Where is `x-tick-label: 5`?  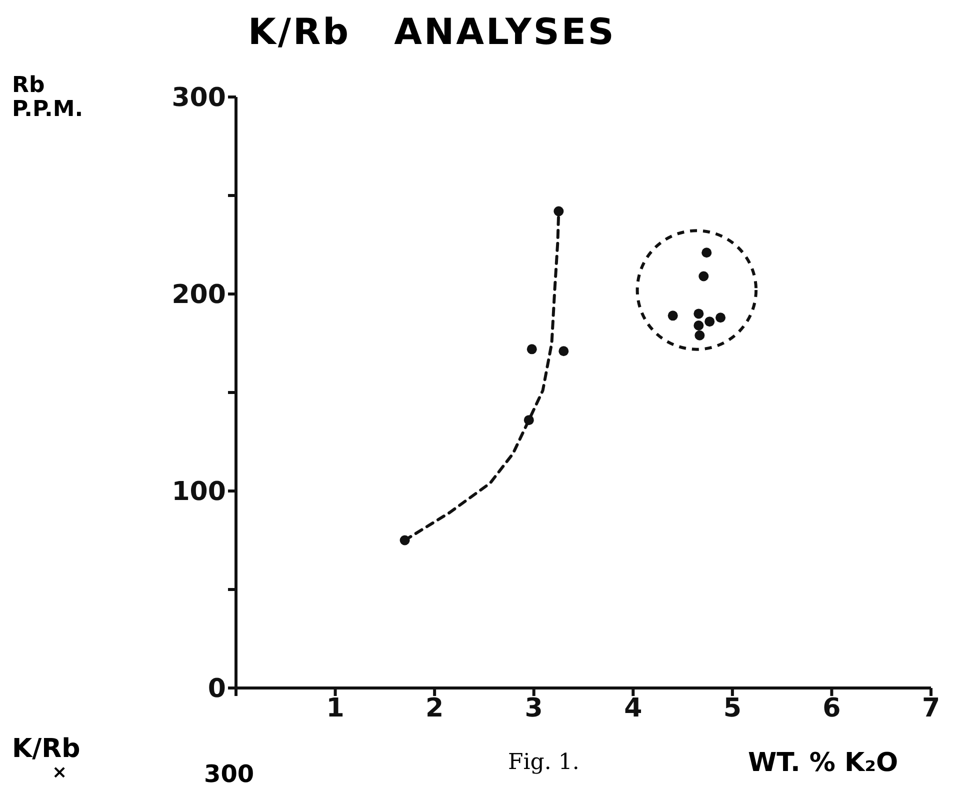
x-tick-label: 5 is located at coordinates (732, 708).